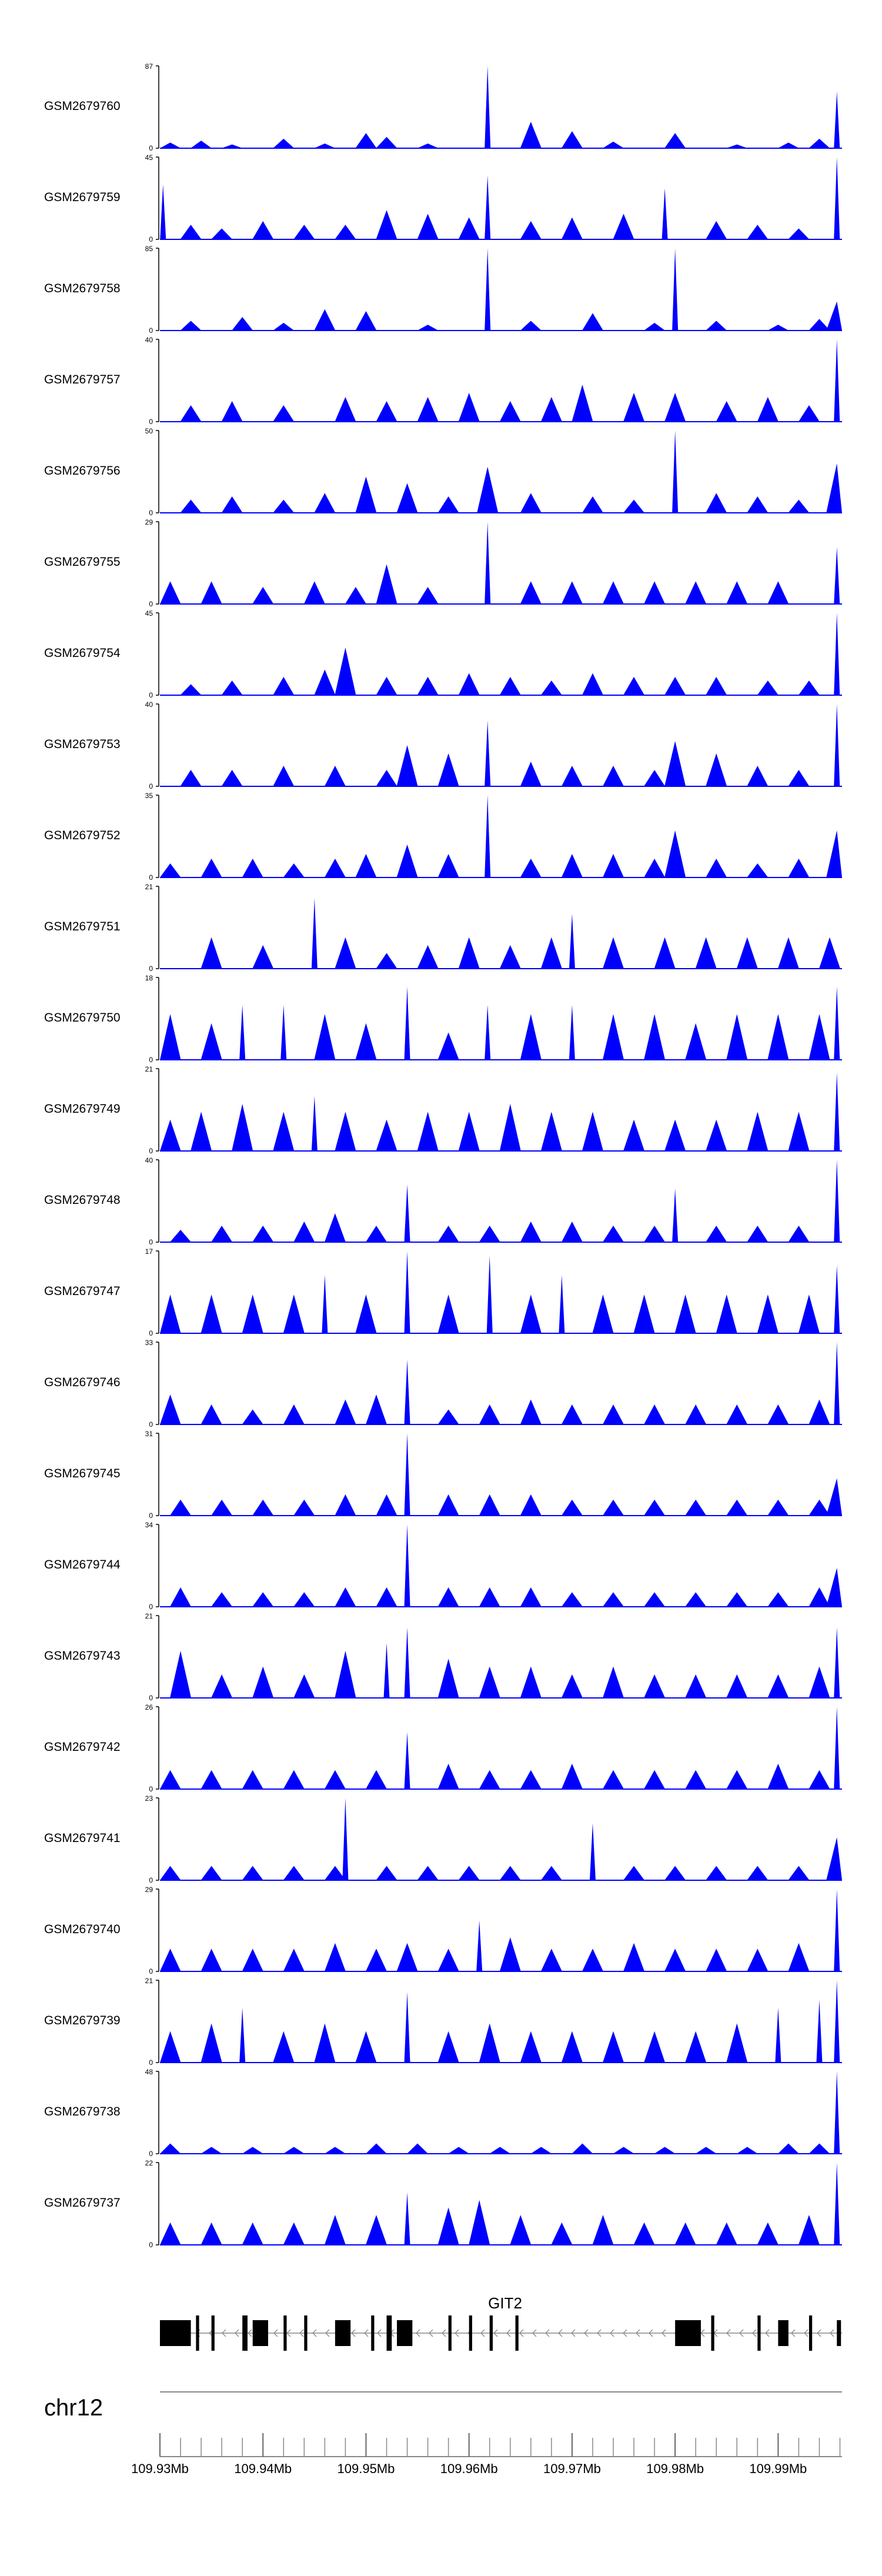 The width and height of the screenshot is (882, 2576). What do you see at coordinates (443, 1475) in the screenshot?
I see `track-GSM2679745: GSM2679745 31 0` at bounding box center [443, 1475].